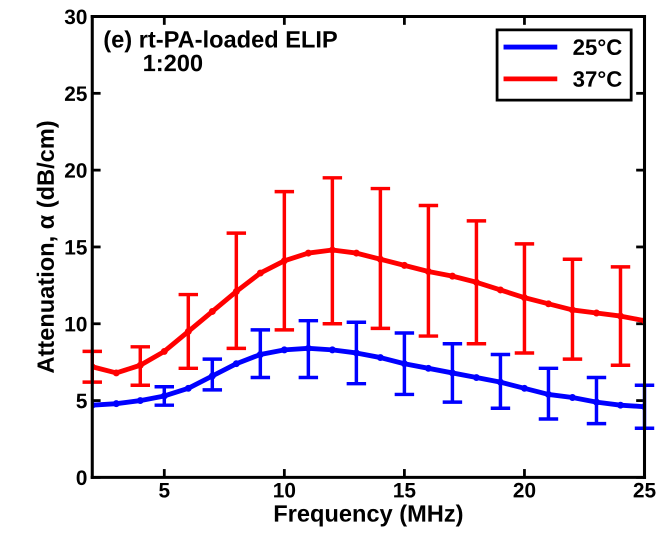 The height and width of the screenshot is (550, 659). Describe the element at coordinates (76, 324) in the screenshot. I see `y-tick-label: 10` at that location.